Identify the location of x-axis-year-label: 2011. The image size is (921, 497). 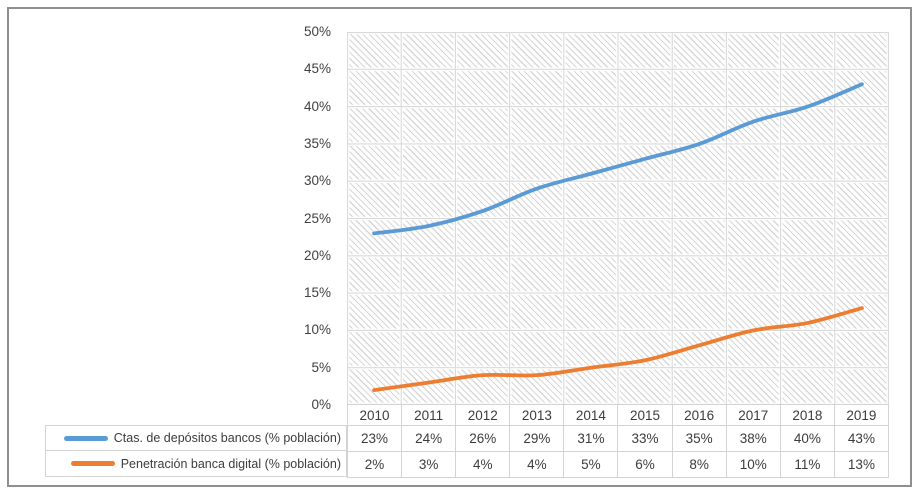
(429, 415).